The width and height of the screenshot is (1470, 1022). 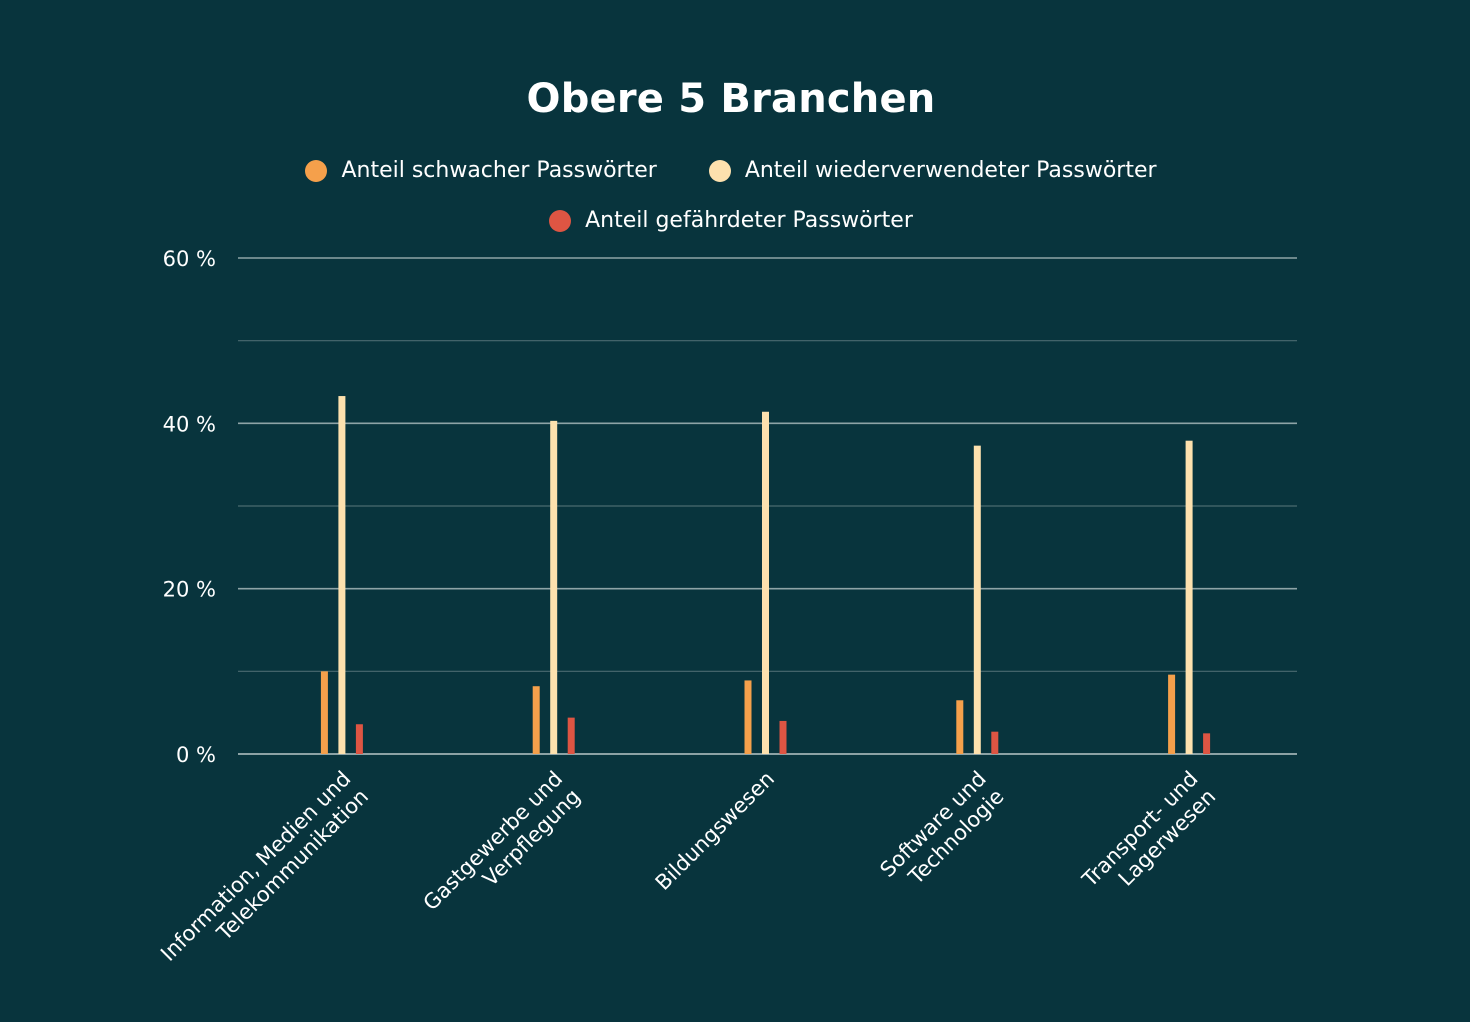 I want to click on legend-item-compromised: Anteil gefährdeter Passwörter, so click(x=731, y=221).